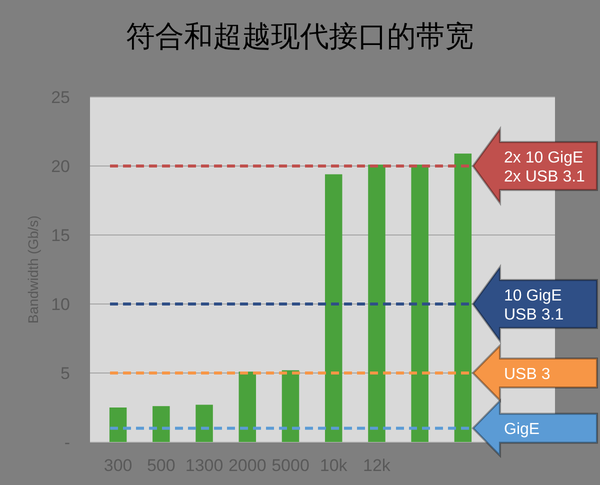 The width and height of the screenshot is (600, 485). What do you see at coordinates (300, 37) in the screenshot?
I see `chart-title: 符合和超越现代接口的带宽` at bounding box center [300, 37].